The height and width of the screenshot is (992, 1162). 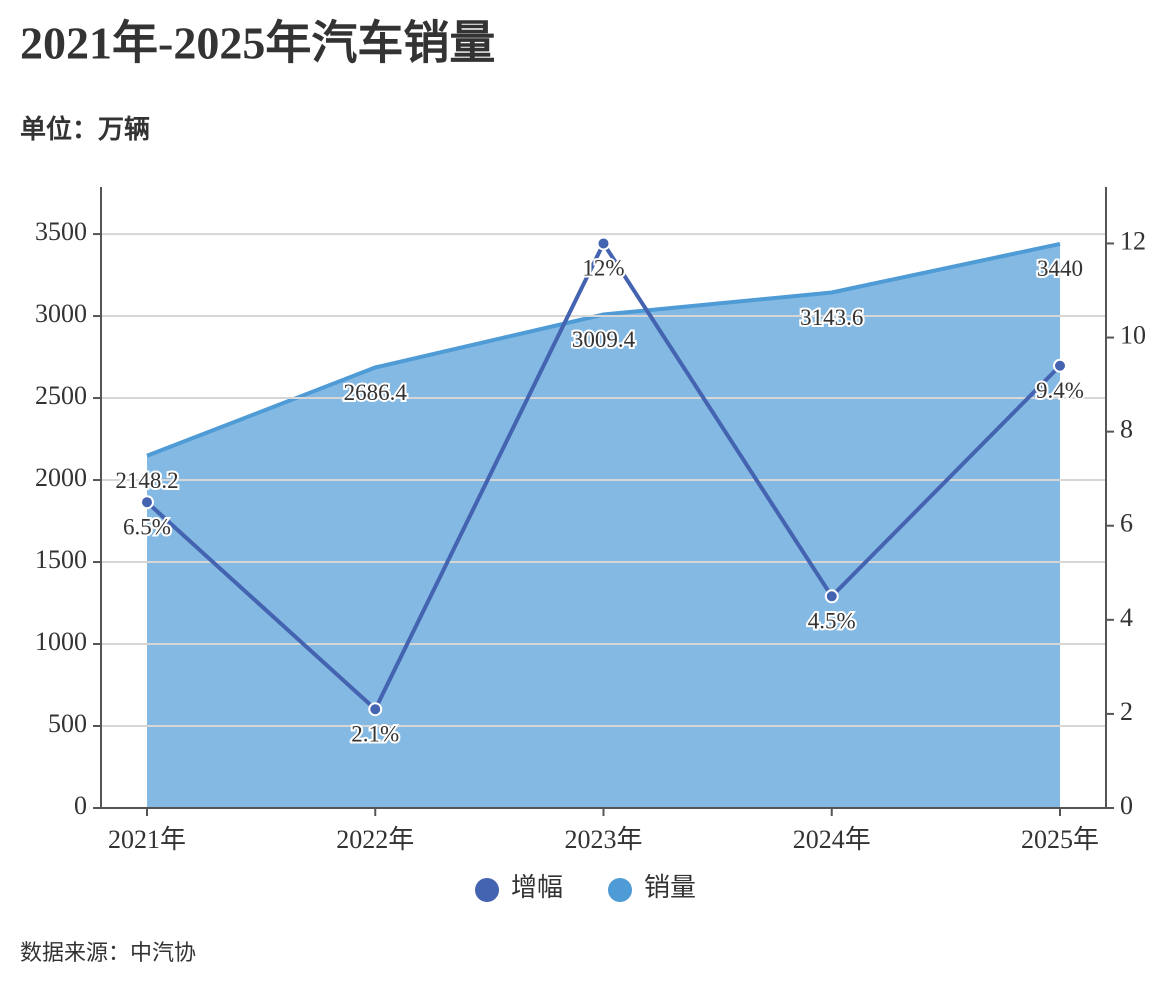 I want to click on y-tick-label: 0, so click(x=80, y=805).